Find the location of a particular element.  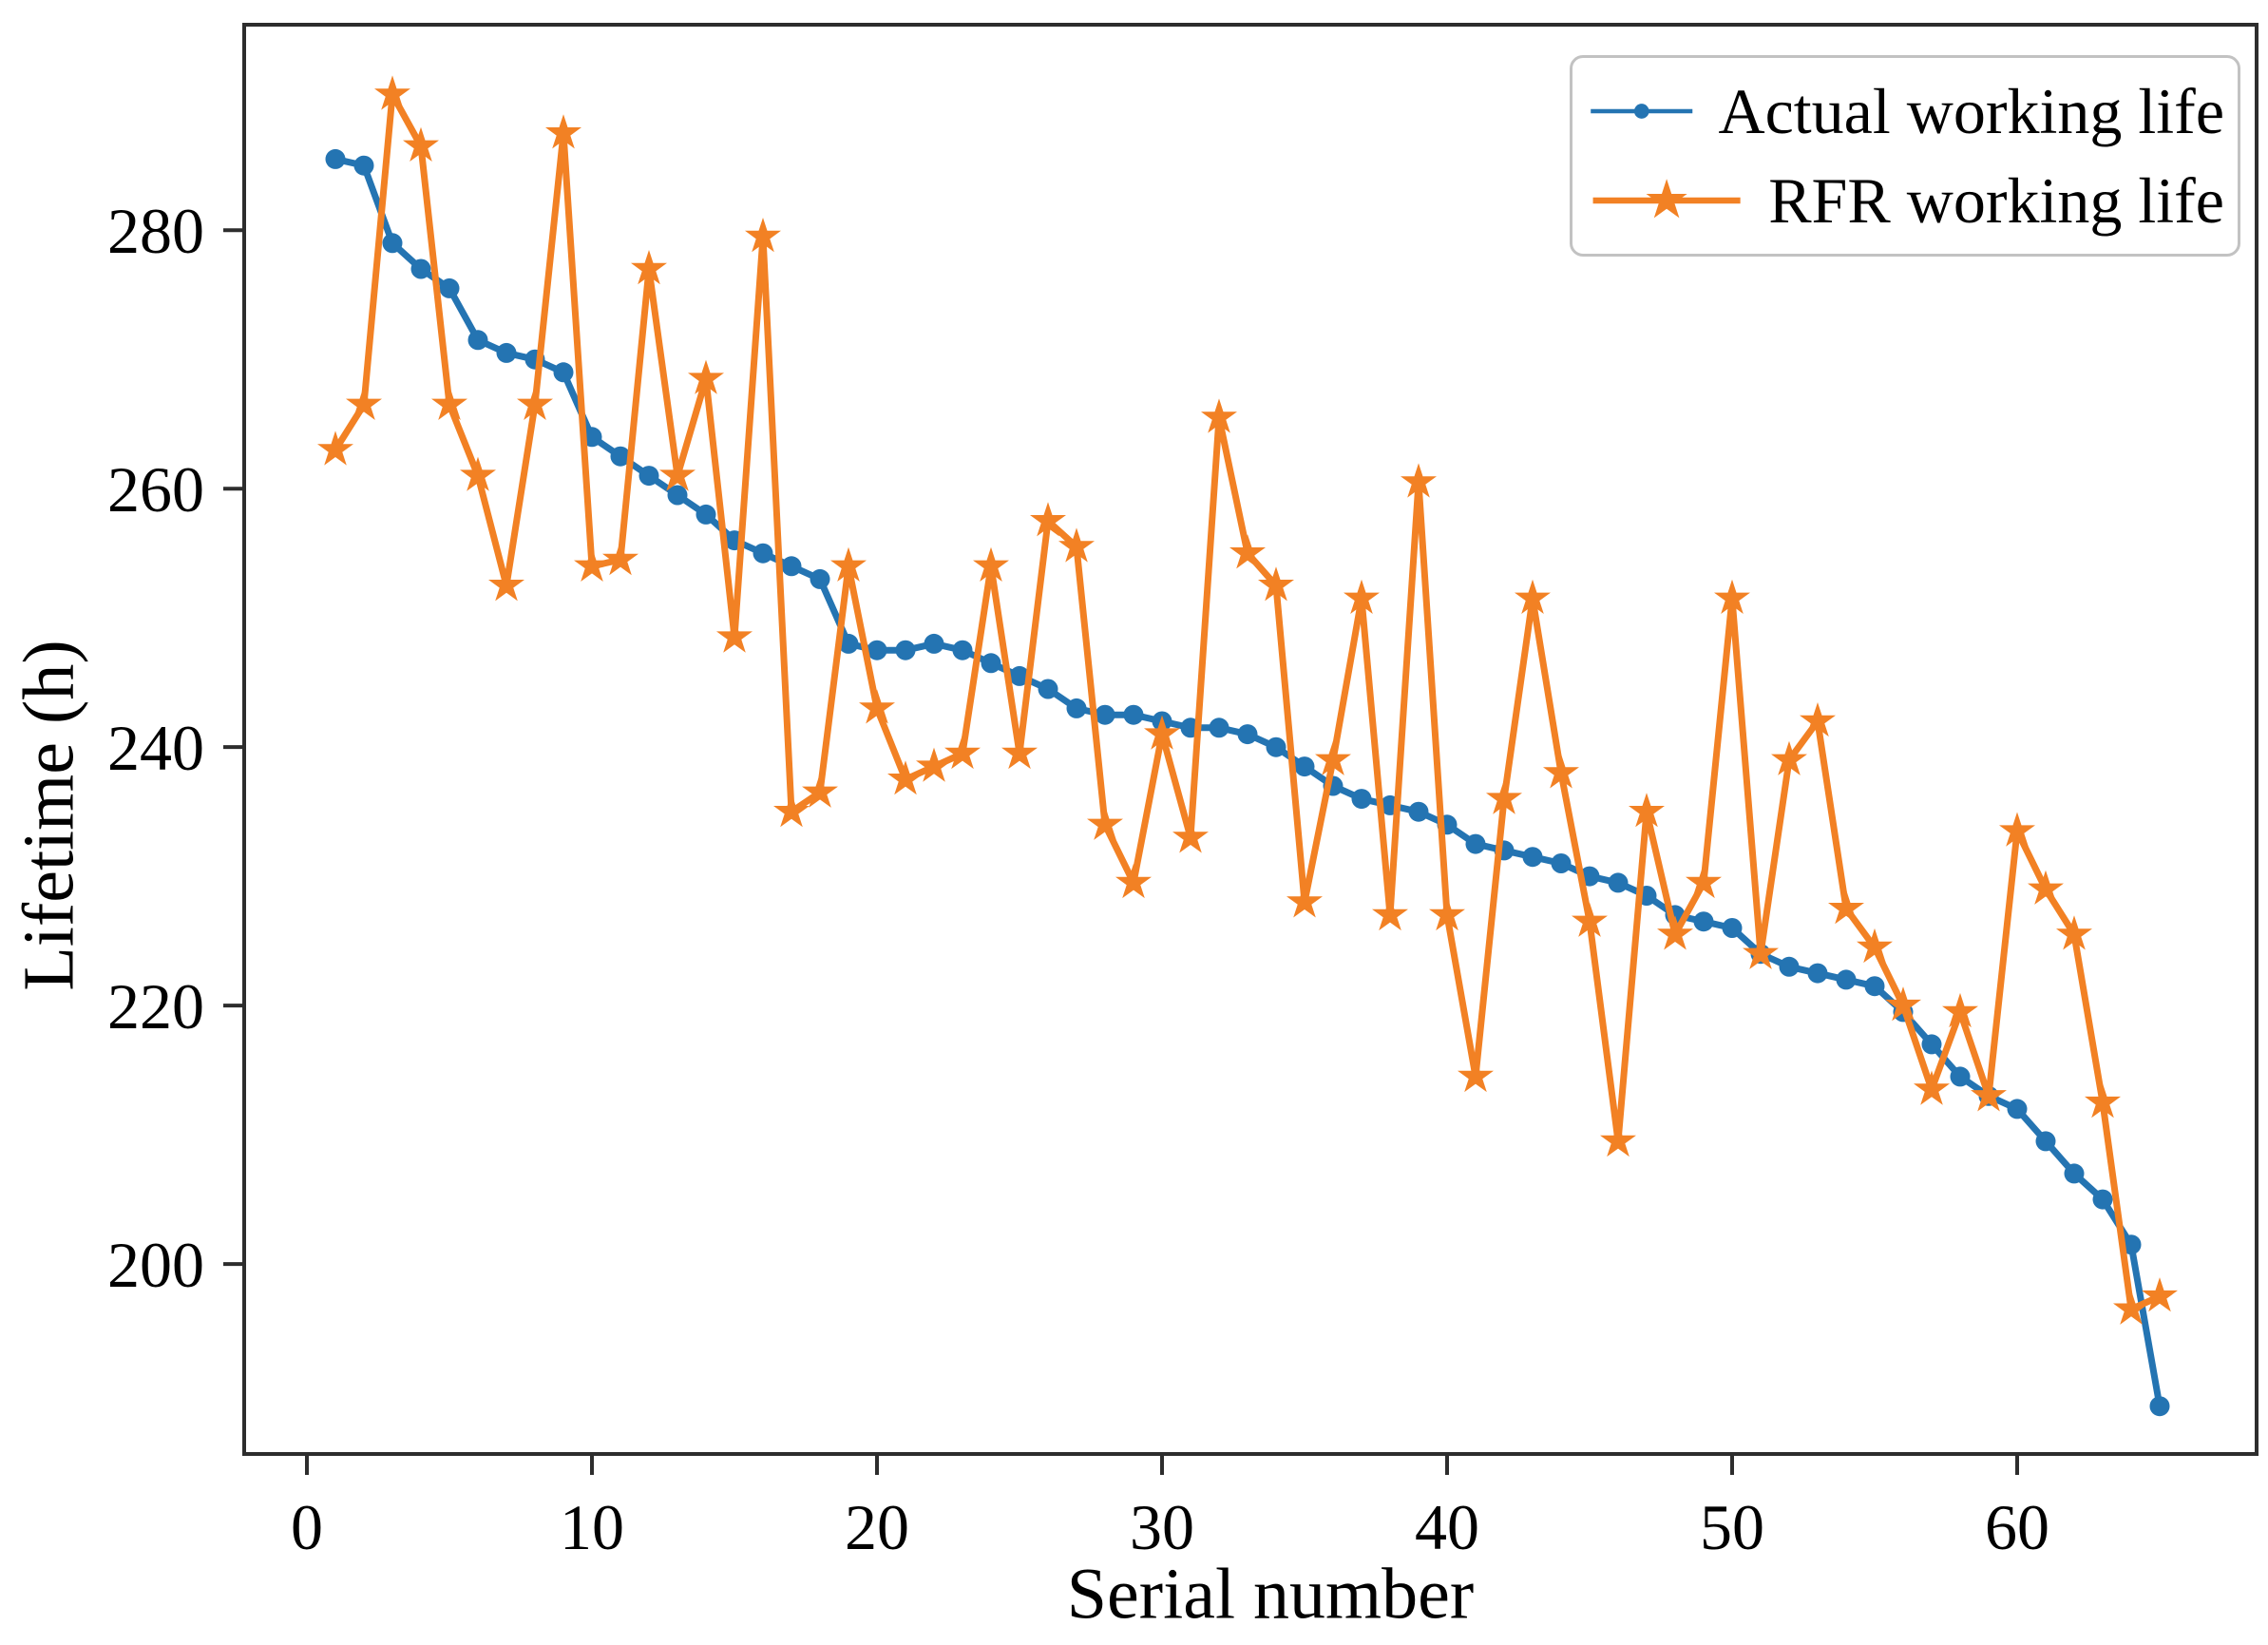

y-axis-title: Lifetime (h) is located at coordinates (49, 816).